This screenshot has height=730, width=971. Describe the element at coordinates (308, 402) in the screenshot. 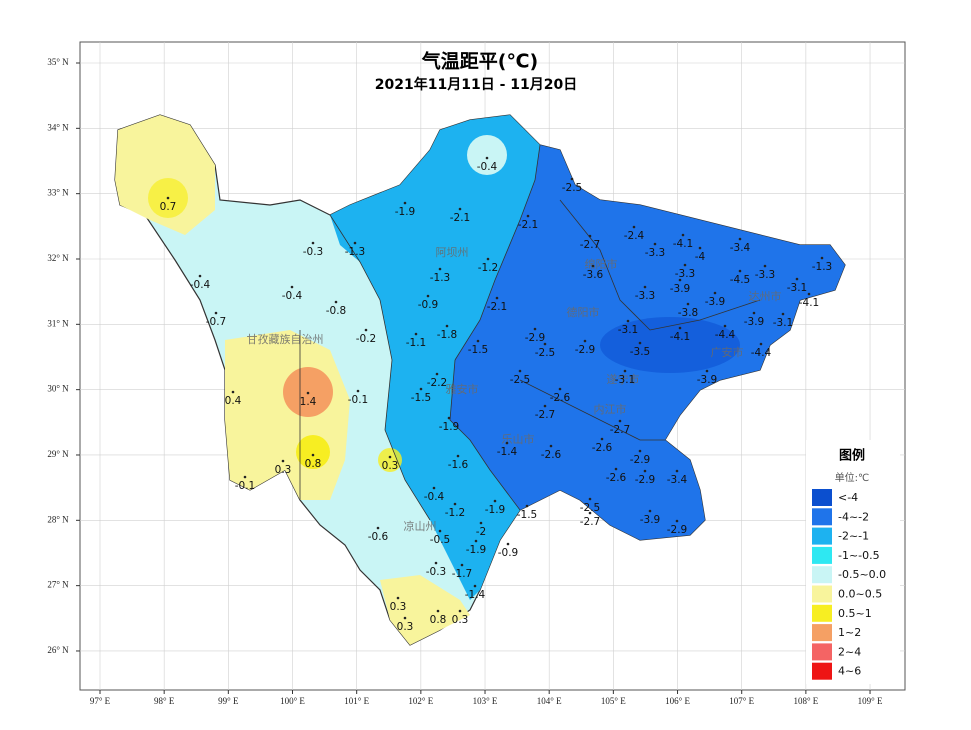

I see `station-value: 1.4` at that location.